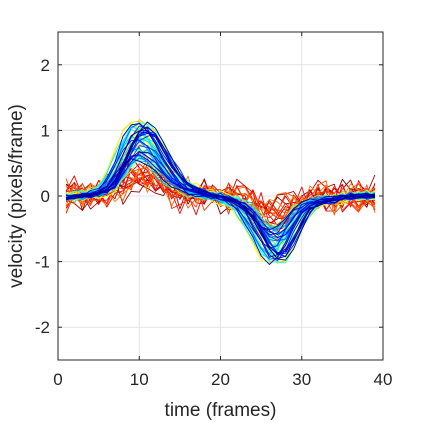  I want to click on y-tick-label: 0, so click(45, 196).